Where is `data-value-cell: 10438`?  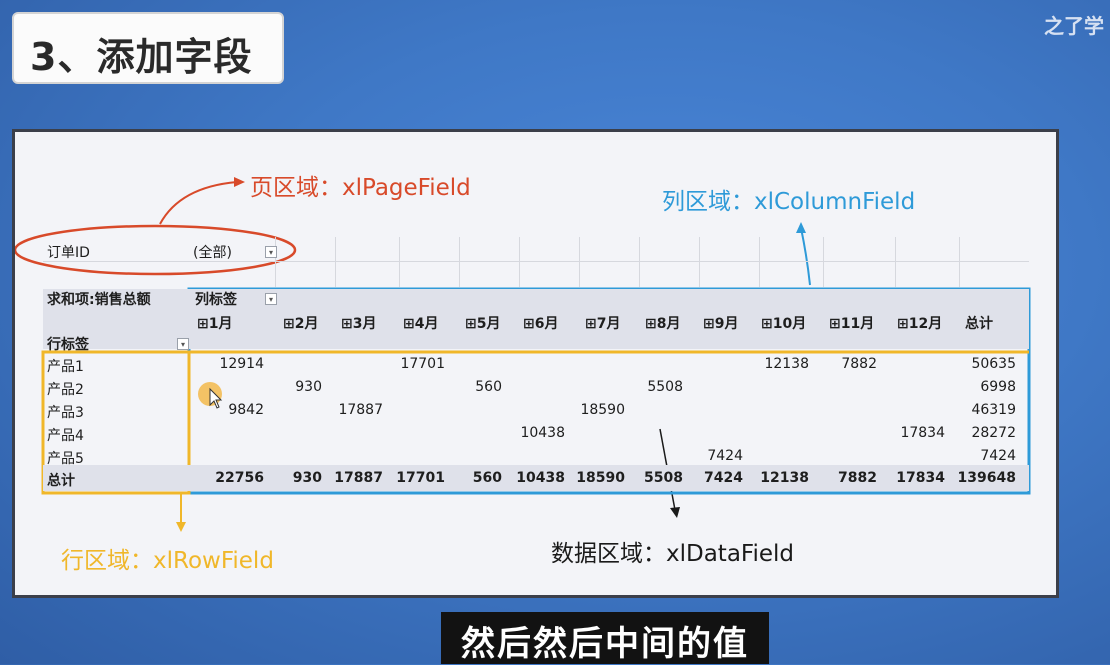 data-value-cell: 10438 is located at coordinates (542, 433).